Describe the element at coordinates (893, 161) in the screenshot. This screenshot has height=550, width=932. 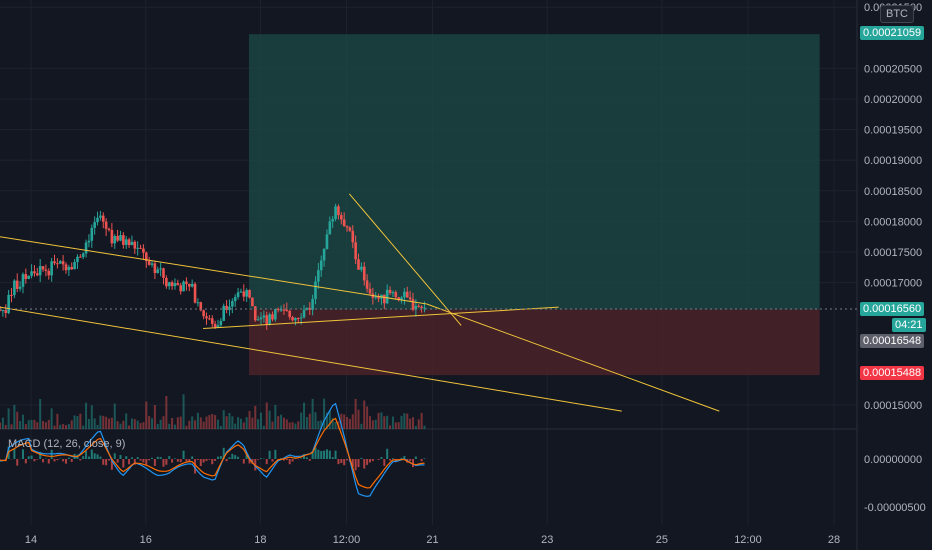
I see `price-tick-label: 0.00019000` at that location.